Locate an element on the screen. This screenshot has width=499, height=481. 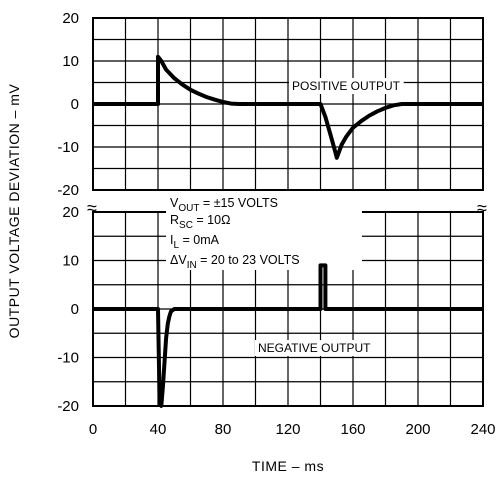
positive-output-label-bg is located at coordinates (346, 86).